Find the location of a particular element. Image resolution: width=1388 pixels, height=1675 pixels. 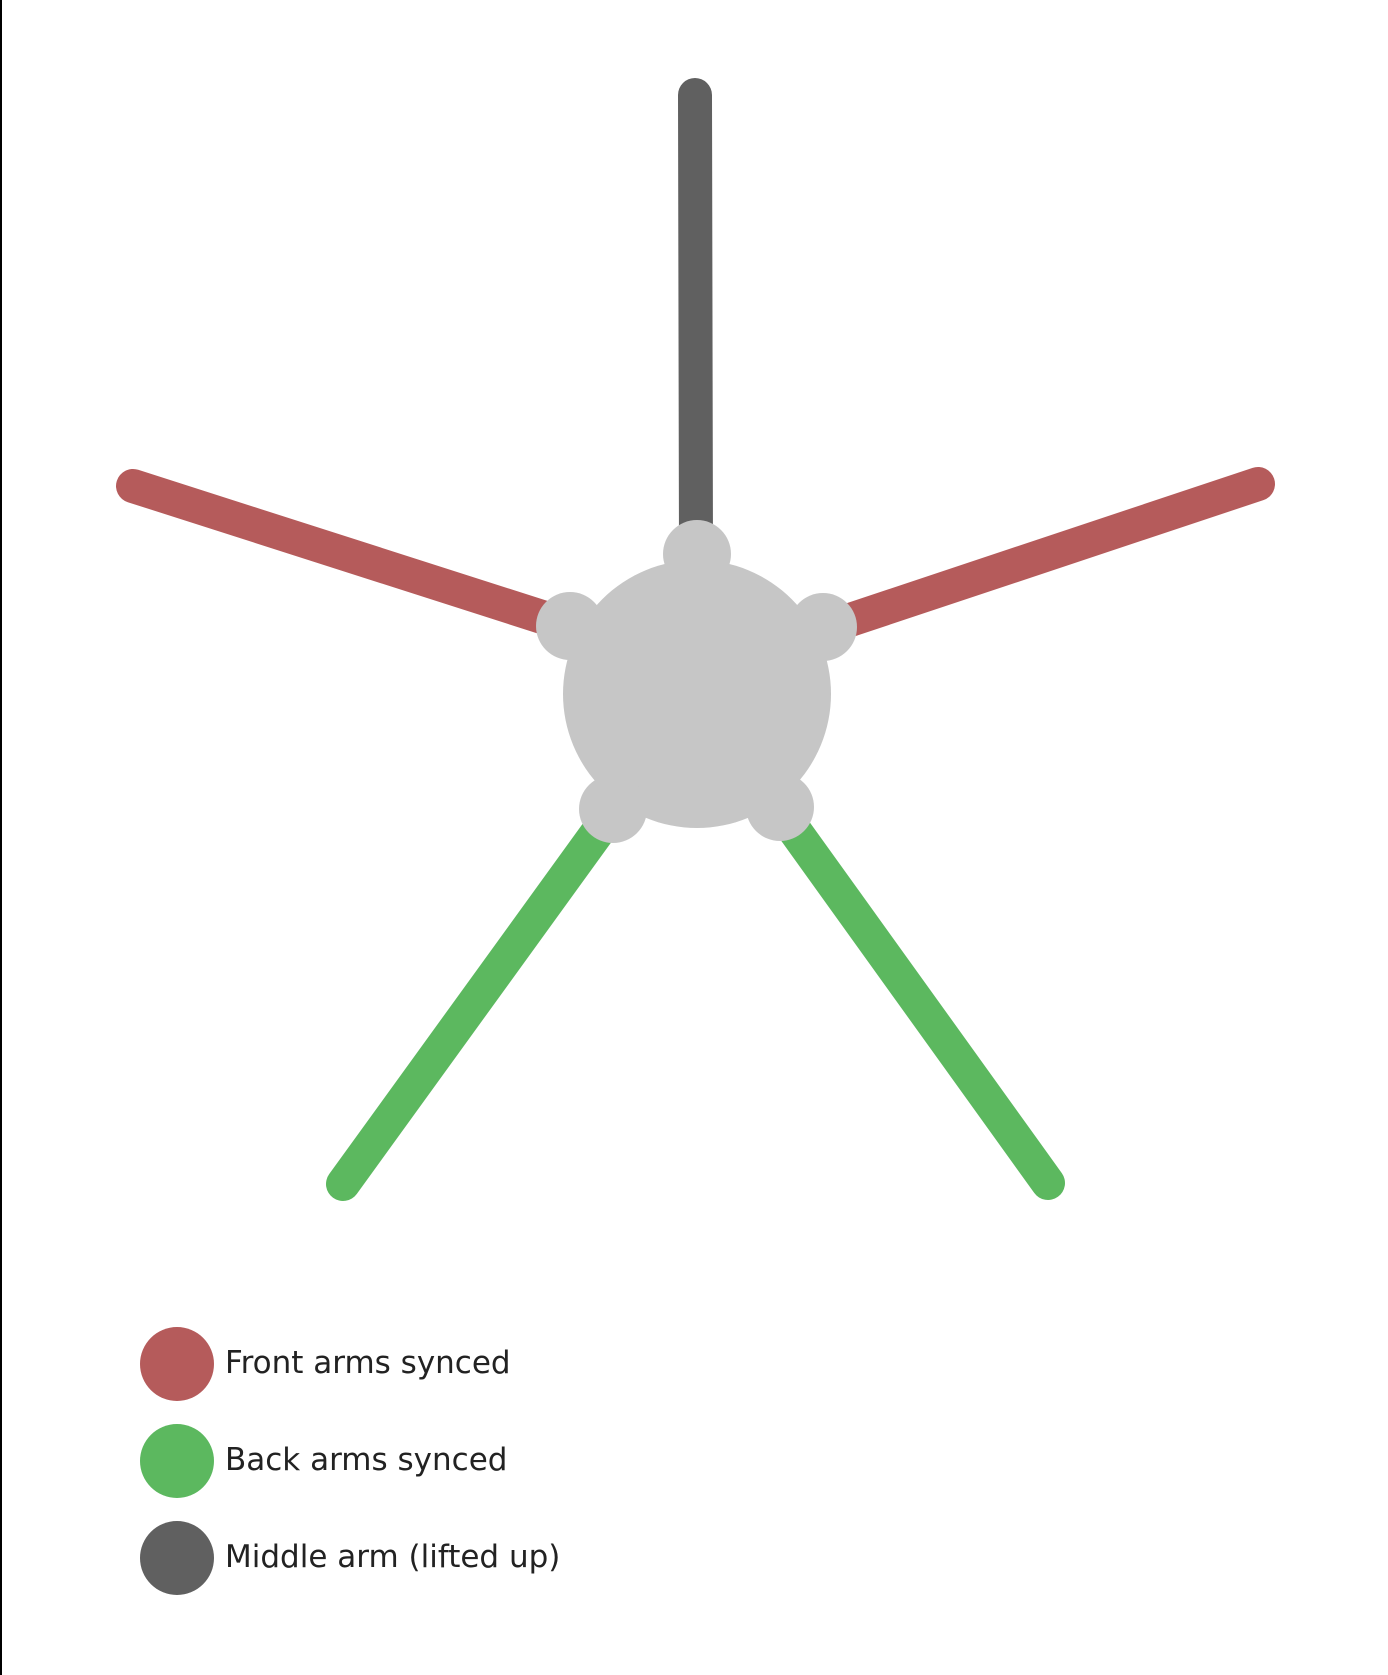

arm-back-left is located at coordinates (476, 999).